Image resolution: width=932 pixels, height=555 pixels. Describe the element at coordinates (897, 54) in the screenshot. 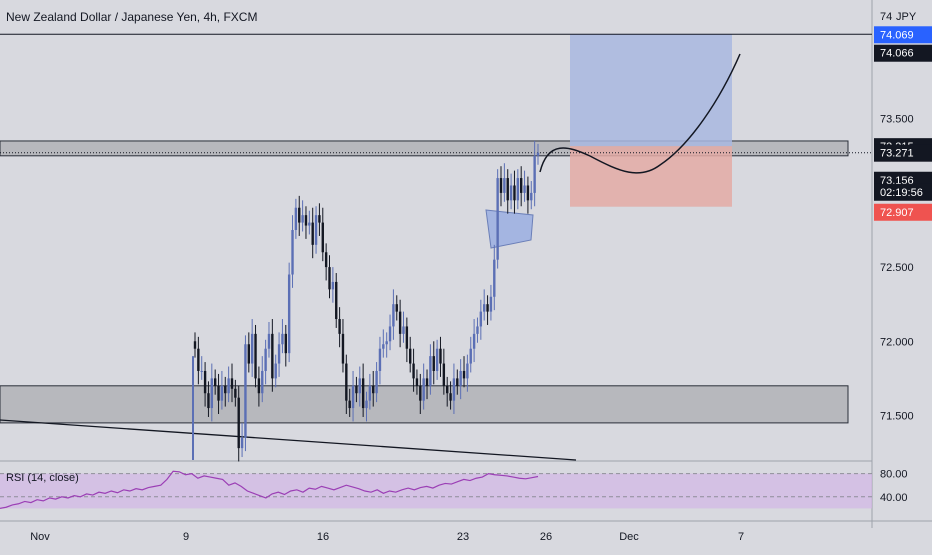

I see `price-tag-label: 74.066` at that location.